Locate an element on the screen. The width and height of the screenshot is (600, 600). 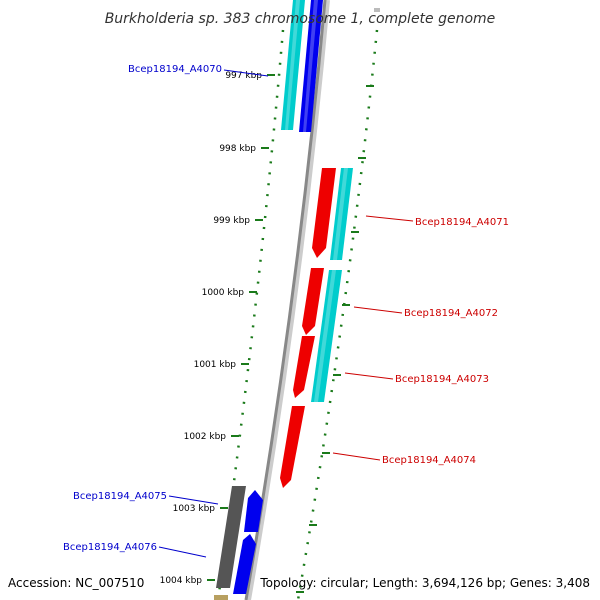
gene-label: Bcep18194_A4072 is located at coordinates (451, 313).